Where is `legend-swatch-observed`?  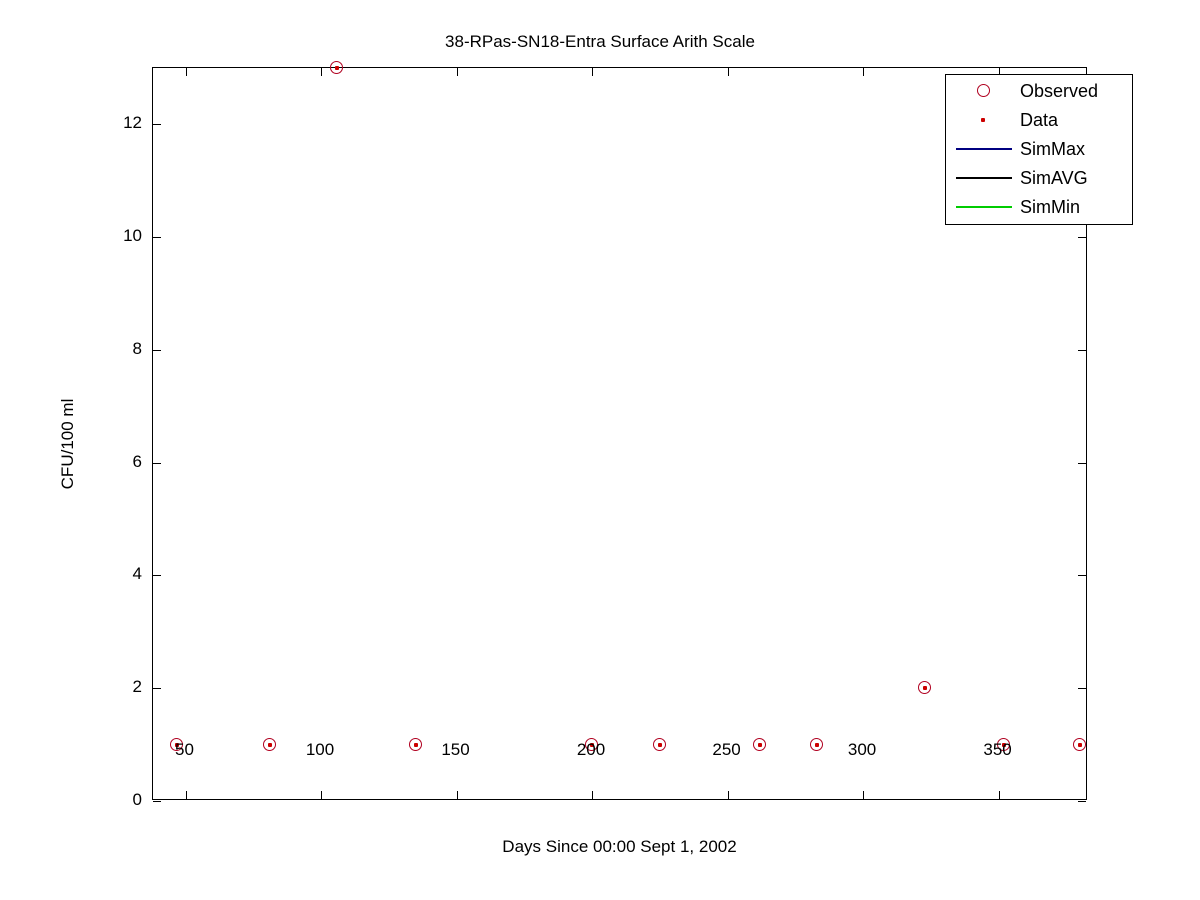 legend-swatch-observed is located at coordinates (983, 90).